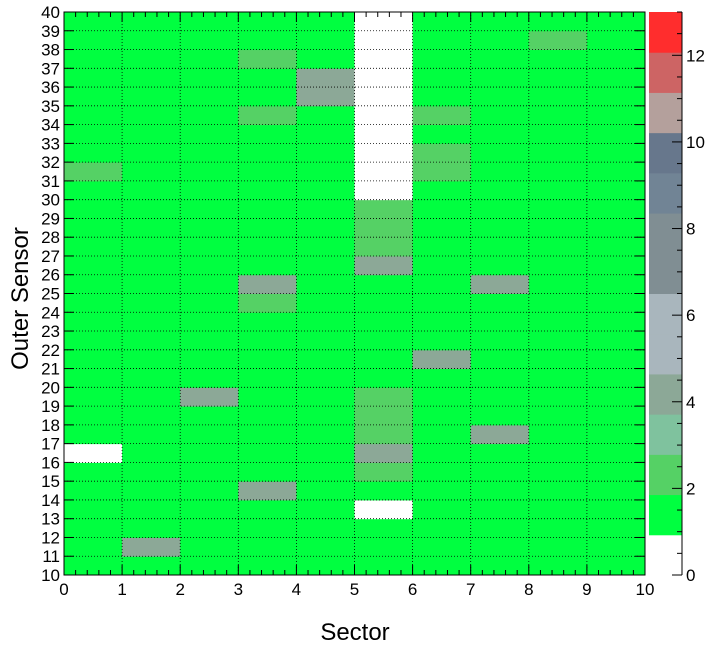 Image resolution: width=709 pixels, height=646 pixels. What do you see at coordinates (356, 589) in the screenshot?
I see `x-tick-labels: 0 1 2 3 4 5 6 7 8 9 10` at bounding box center [356, 589].